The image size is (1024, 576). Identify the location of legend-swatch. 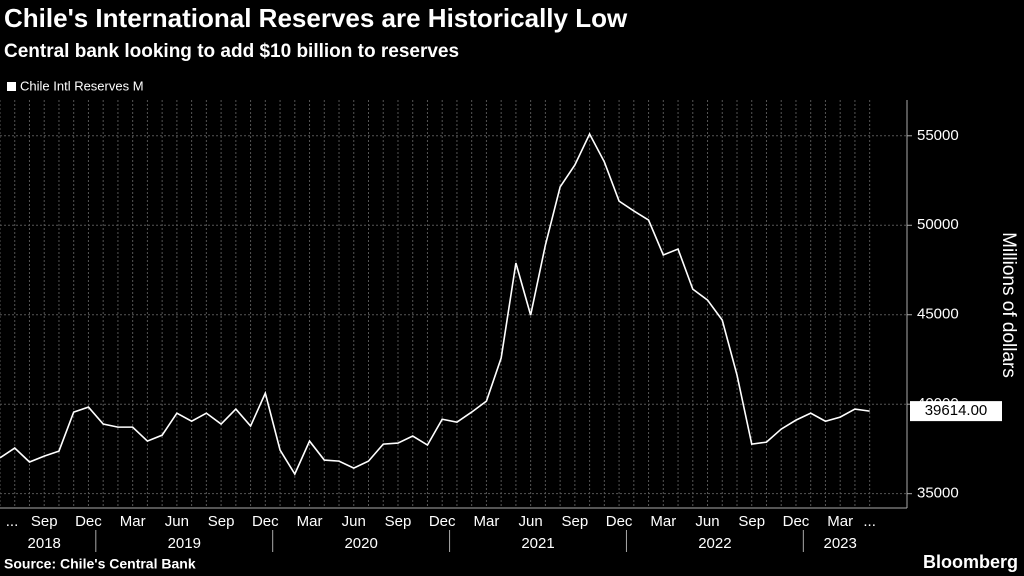
(11, 86).